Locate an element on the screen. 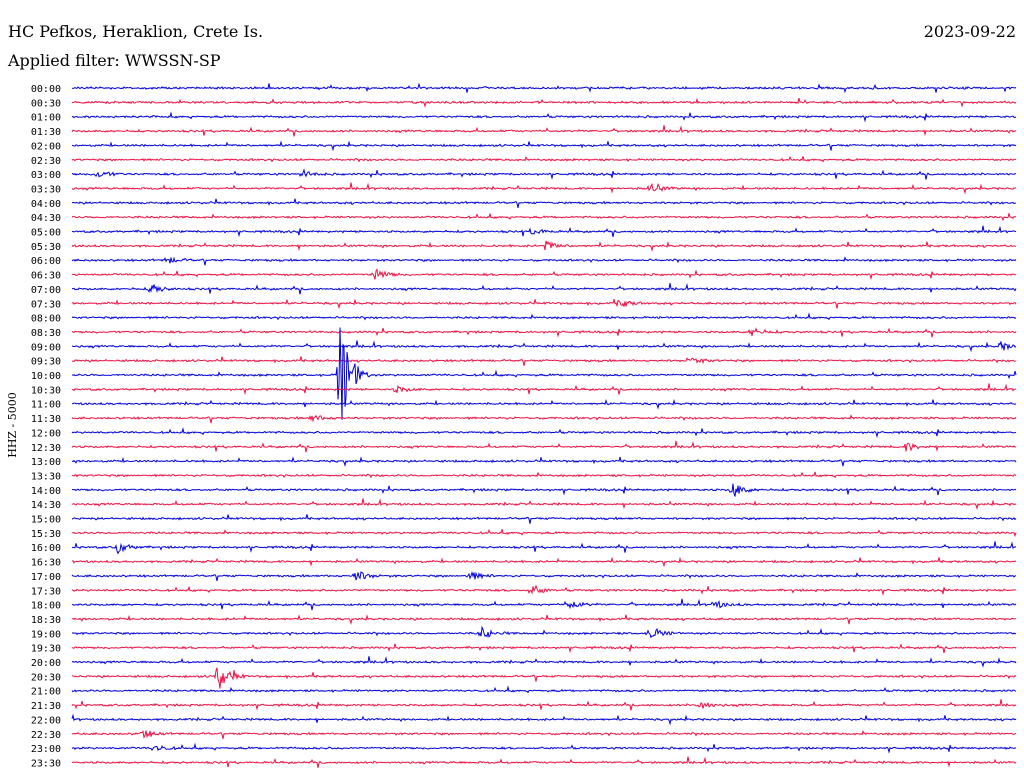 The image size is (1024, 780). filter-label: Applied filter: WWSSN-SP is located at coordinates (114, 60).